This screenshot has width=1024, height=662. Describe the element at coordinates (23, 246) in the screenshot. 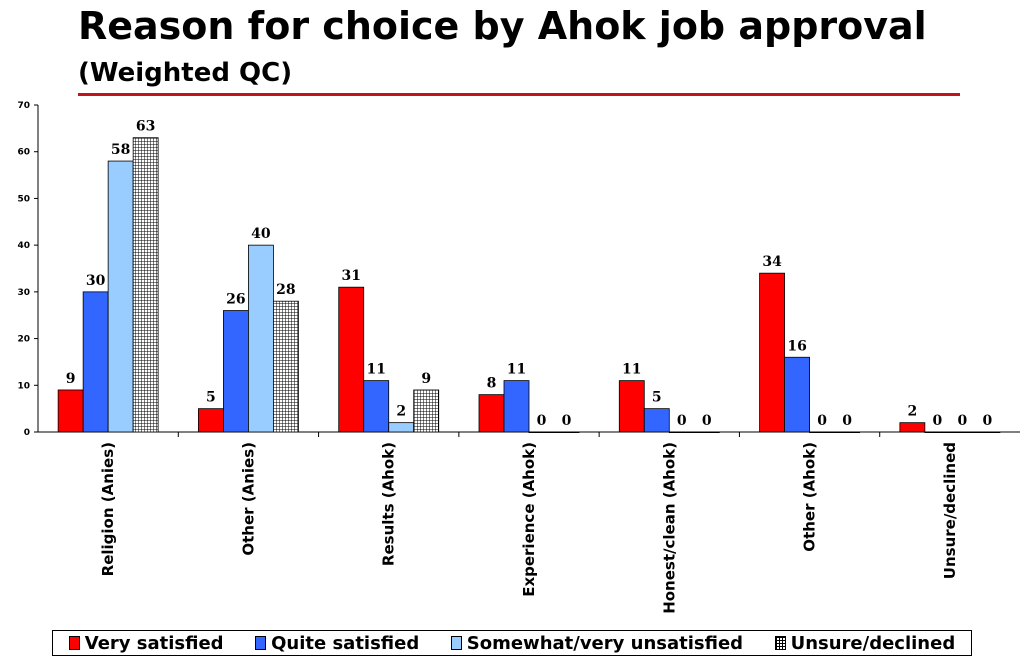

I see `y-tick-label: 40` at that location.